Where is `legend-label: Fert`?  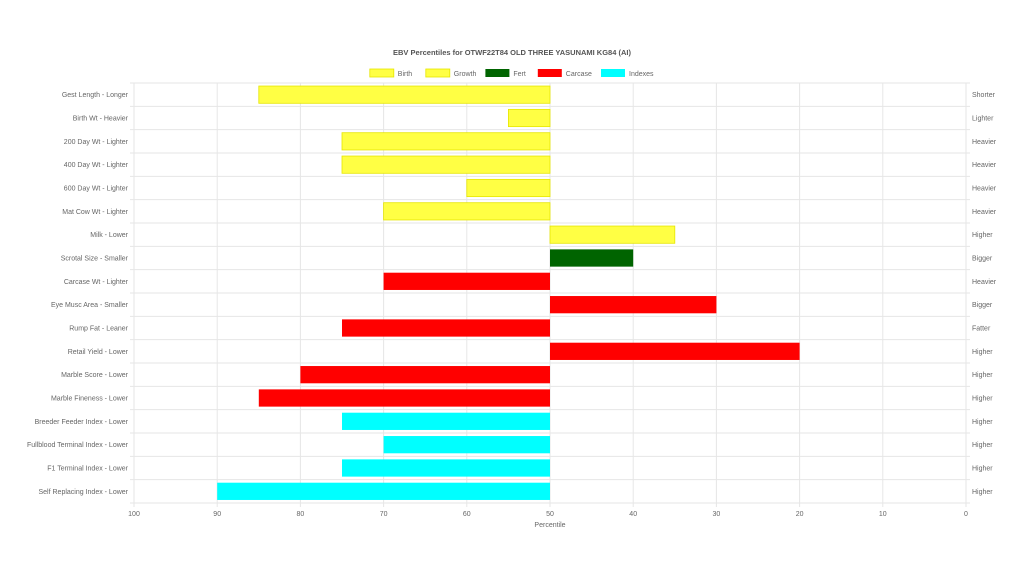
legend-label: Fert is located at coordinates (519, 74).